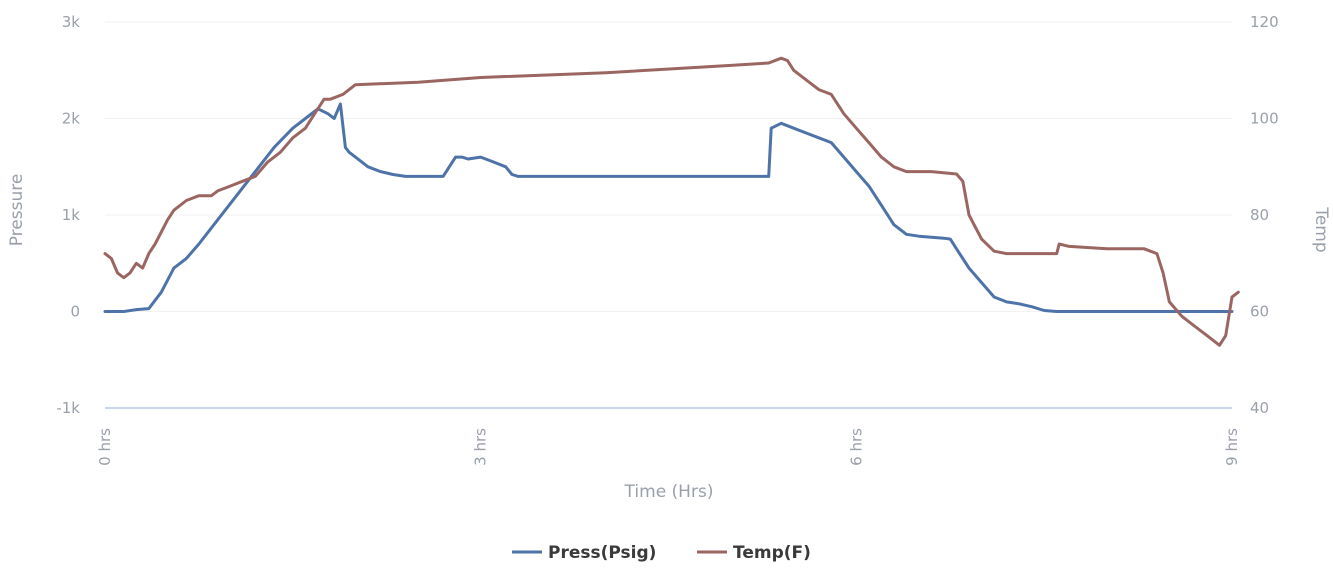 Image resolution: width=1333 pixels, height=569 pixels. I want to click on y-right-tick-label: 40, so click(1259, 408).